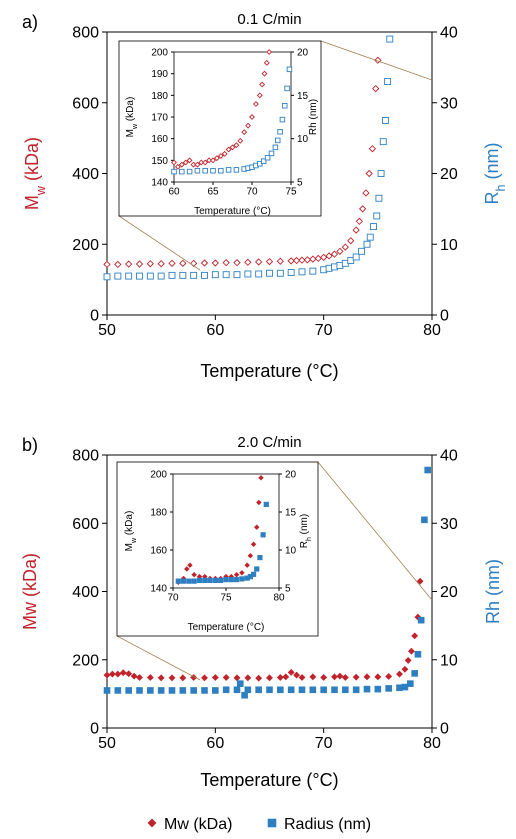  What do you see at coordinates (232, 120) in the screenshot?
I see `panel-a-inset-series-rh` at bounding box center [232, 120].